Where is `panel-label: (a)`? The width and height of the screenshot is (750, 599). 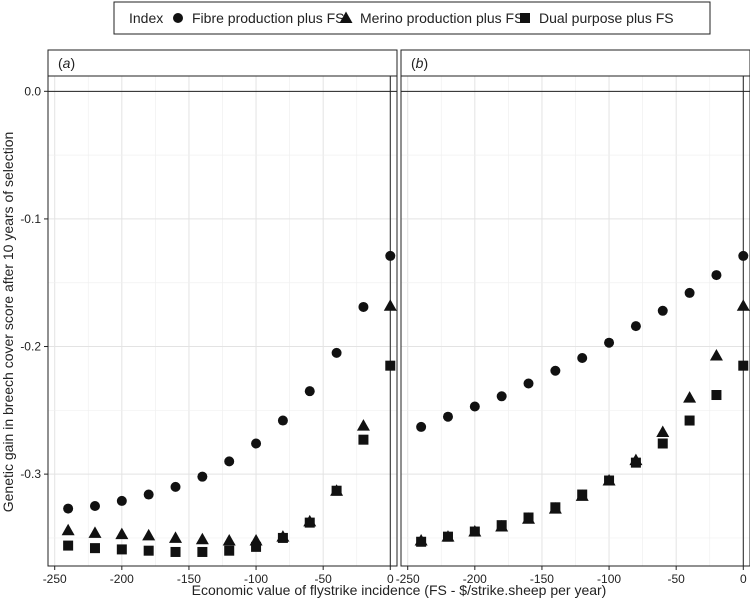
panel-label: (a) is located at coordinates (66, 63).